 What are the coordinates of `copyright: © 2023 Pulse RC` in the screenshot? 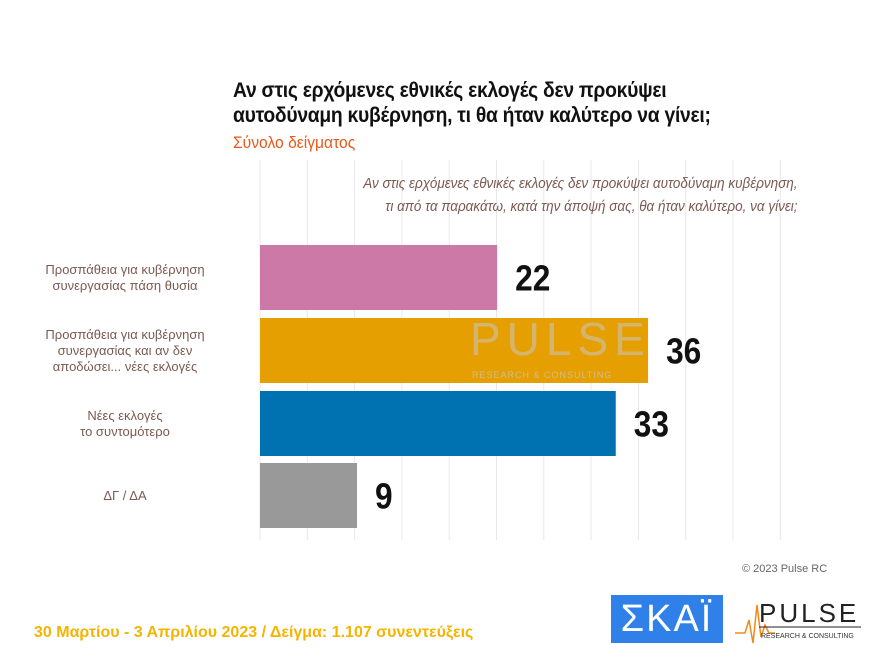 It's located at (785, 569).